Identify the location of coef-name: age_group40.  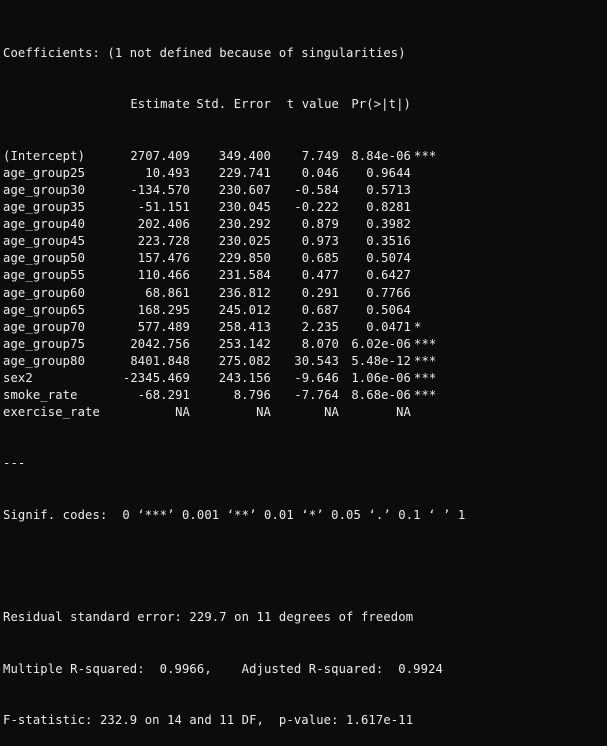
(44, 224).